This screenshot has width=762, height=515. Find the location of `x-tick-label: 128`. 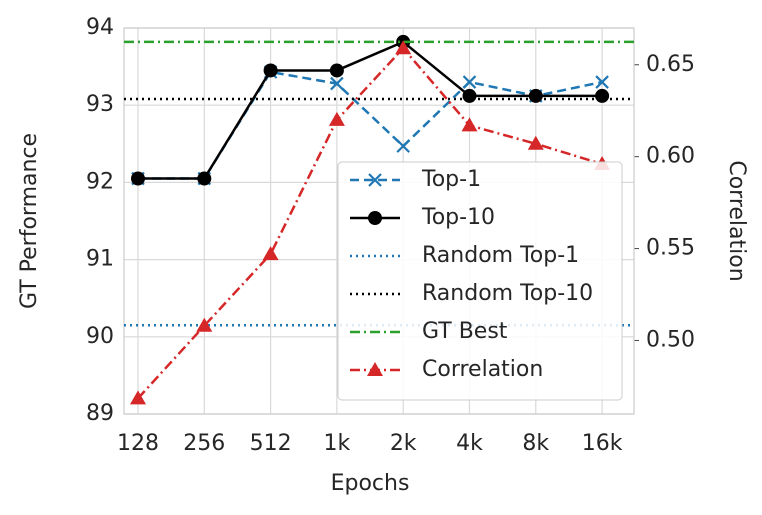

x-tick-label: 128 is located at coordinates (138, 443).